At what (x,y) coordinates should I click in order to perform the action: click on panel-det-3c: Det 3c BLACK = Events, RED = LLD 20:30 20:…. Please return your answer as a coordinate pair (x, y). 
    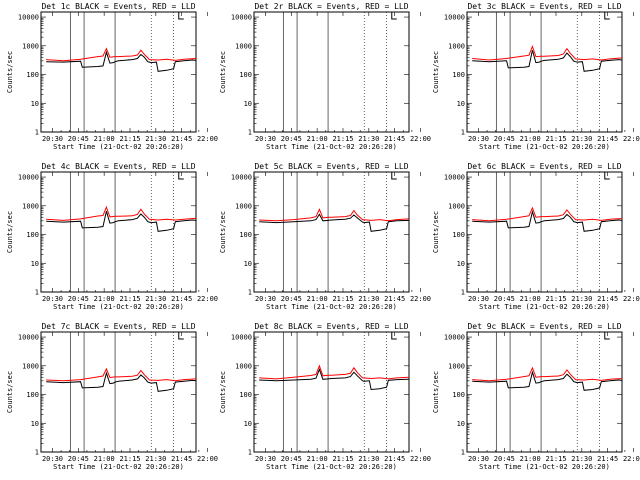
    Looking at the image, I should click on (536, 76).